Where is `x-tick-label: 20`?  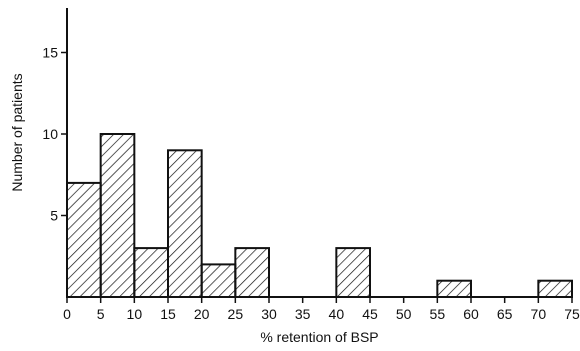 x-tick-label: 20 is located at coordinates (202, 314).